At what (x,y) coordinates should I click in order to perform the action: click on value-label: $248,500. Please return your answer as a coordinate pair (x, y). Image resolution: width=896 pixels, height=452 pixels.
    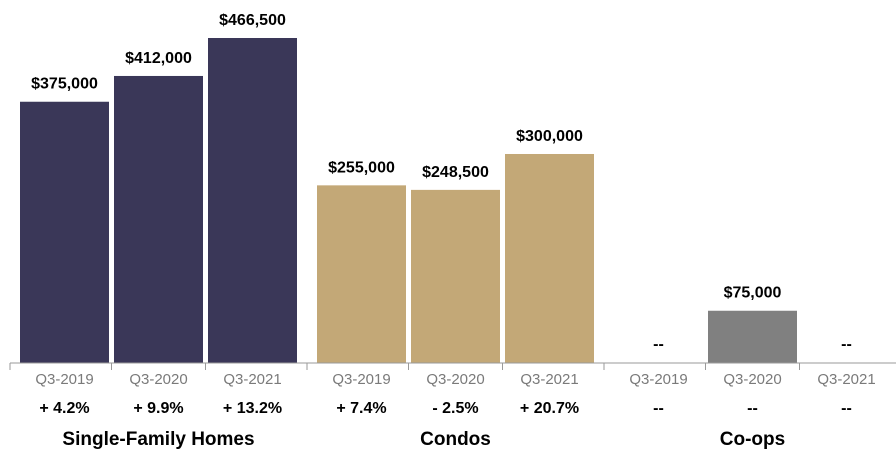
    Looking at the image, I should click on (455, 172).